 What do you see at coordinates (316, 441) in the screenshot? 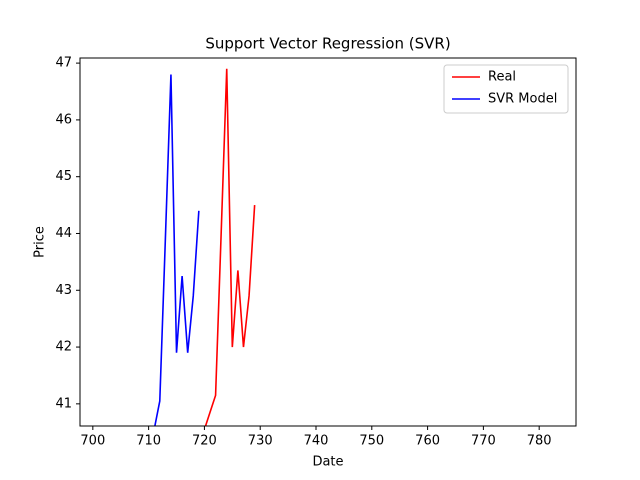
I see `x-tick-label: 740` at bounding box center [316, 441].